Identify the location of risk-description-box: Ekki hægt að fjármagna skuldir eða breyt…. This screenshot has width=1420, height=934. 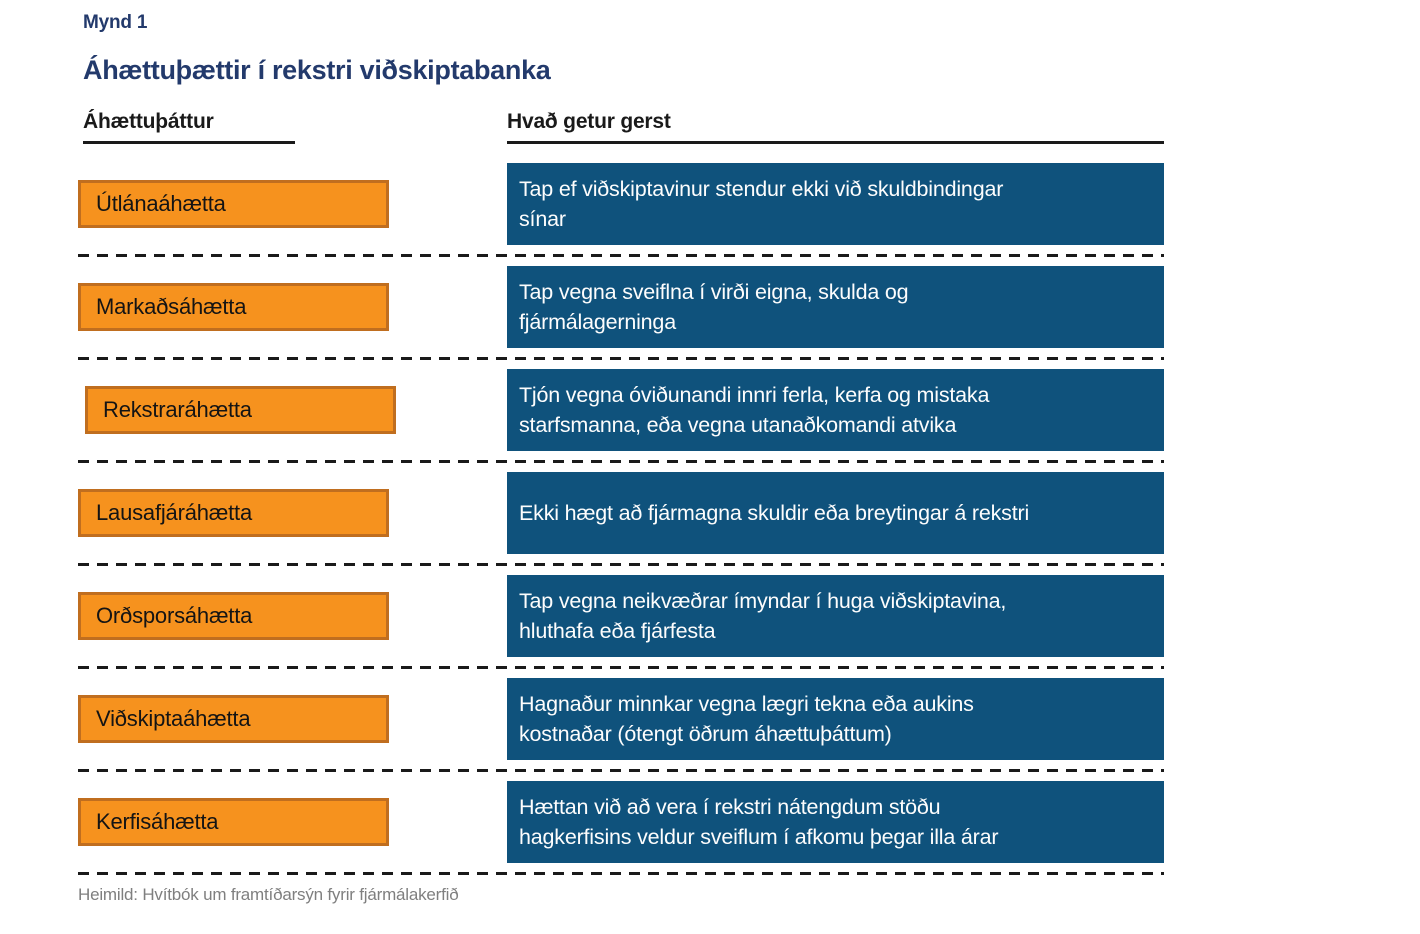
(835, 513).